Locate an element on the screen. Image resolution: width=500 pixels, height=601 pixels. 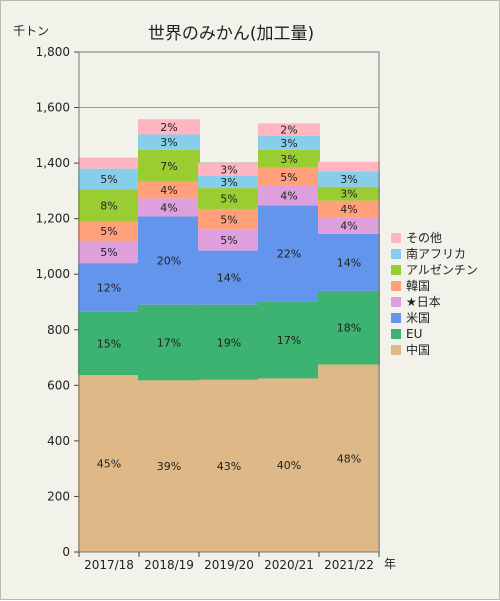
legend-label: ★日本 is located at coordinates (423, 302).